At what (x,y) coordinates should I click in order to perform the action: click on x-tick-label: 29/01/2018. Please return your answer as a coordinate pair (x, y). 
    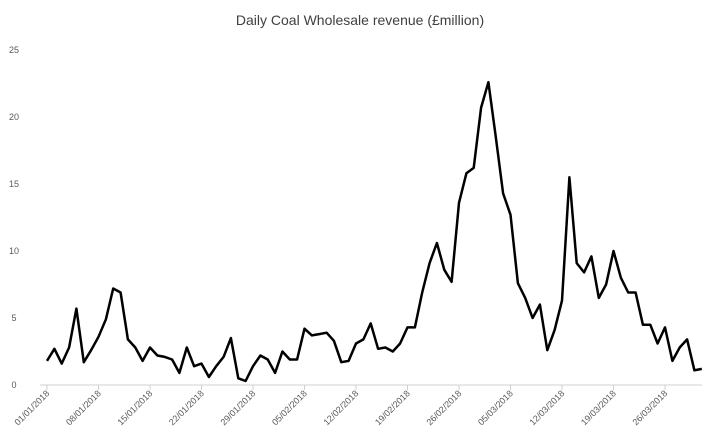
    Looking at the image, I should click on (237, 407).